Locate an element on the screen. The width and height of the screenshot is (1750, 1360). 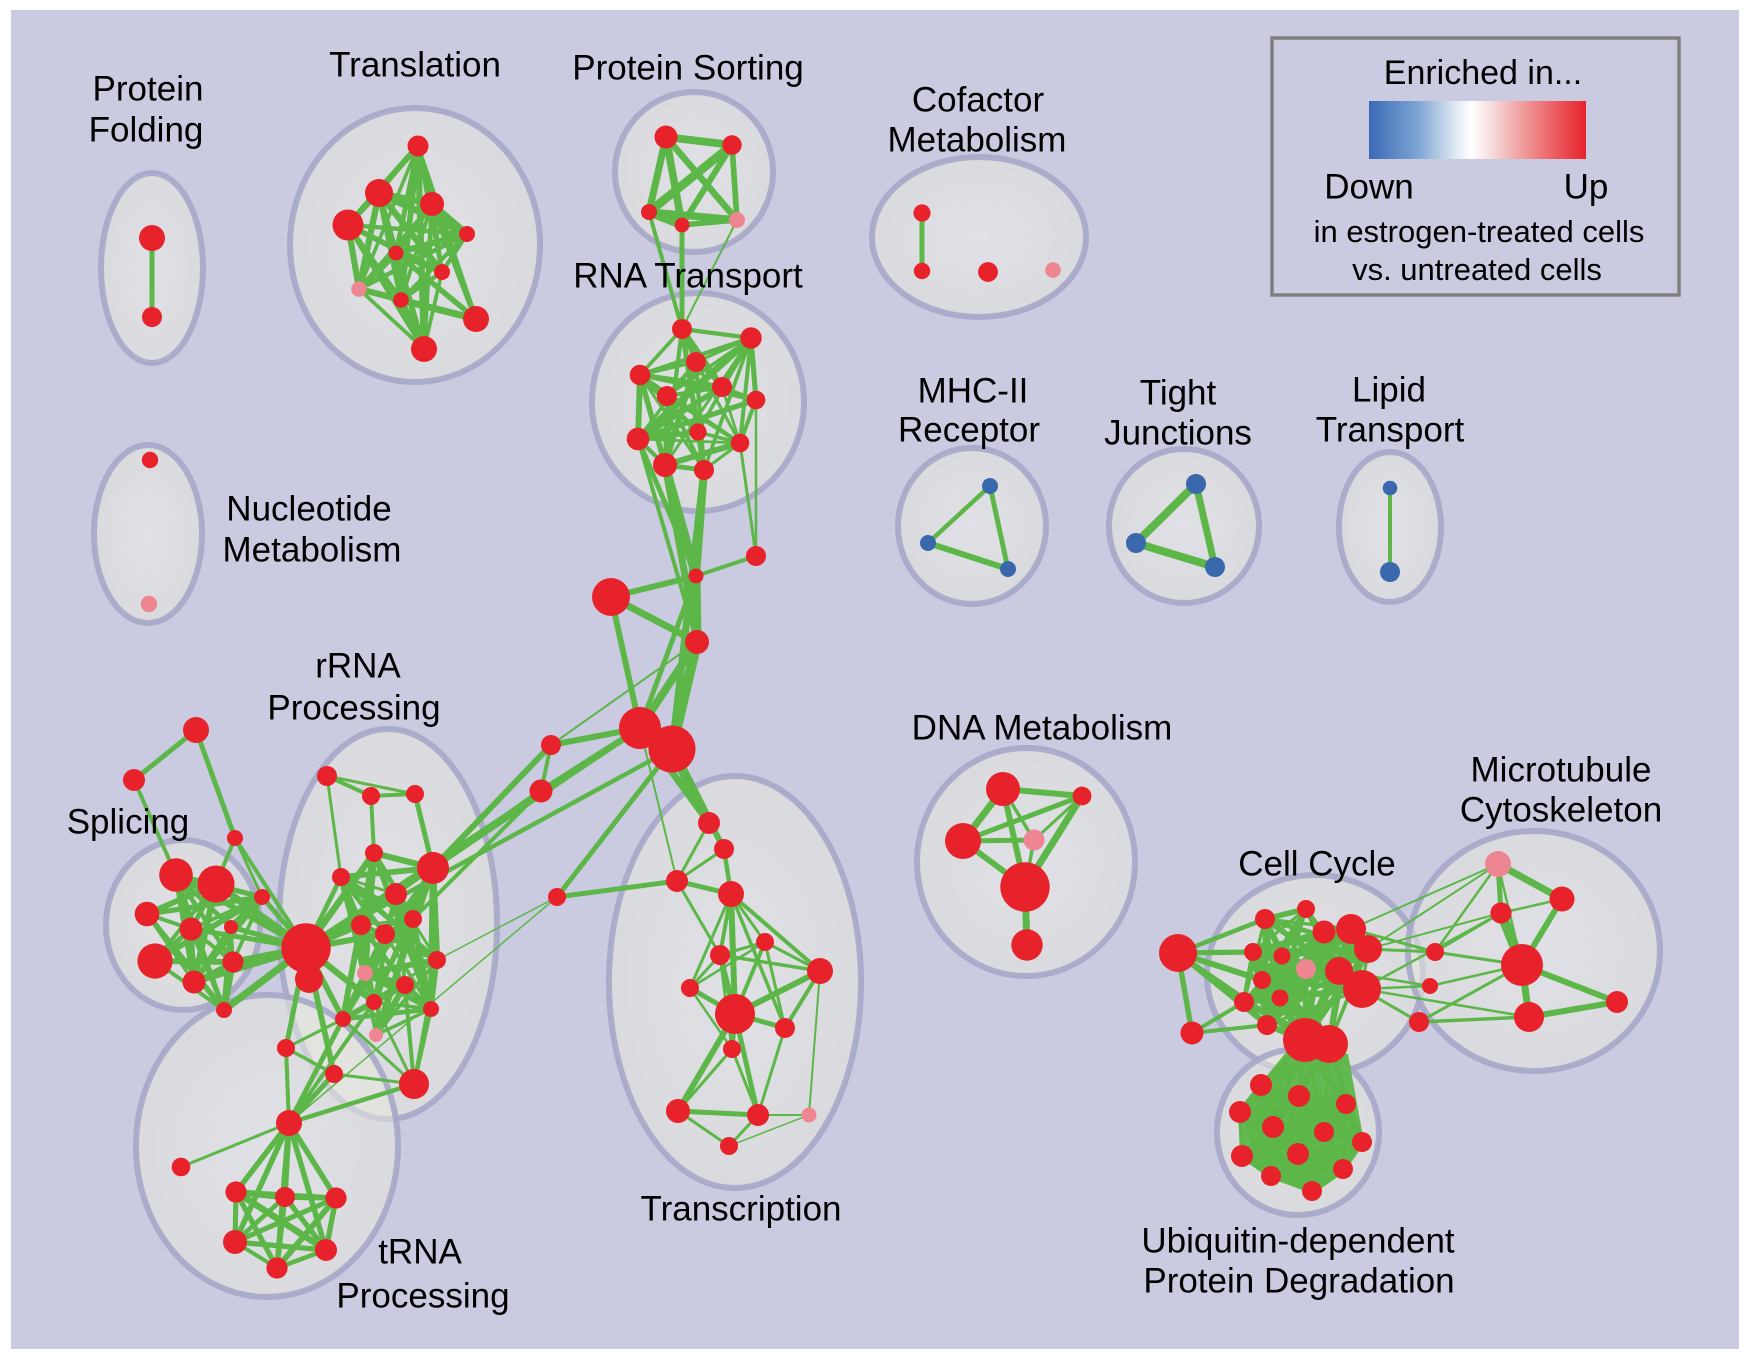
svg-text: Ubiquitin-dependent is located at coordinates (1298, 1240).